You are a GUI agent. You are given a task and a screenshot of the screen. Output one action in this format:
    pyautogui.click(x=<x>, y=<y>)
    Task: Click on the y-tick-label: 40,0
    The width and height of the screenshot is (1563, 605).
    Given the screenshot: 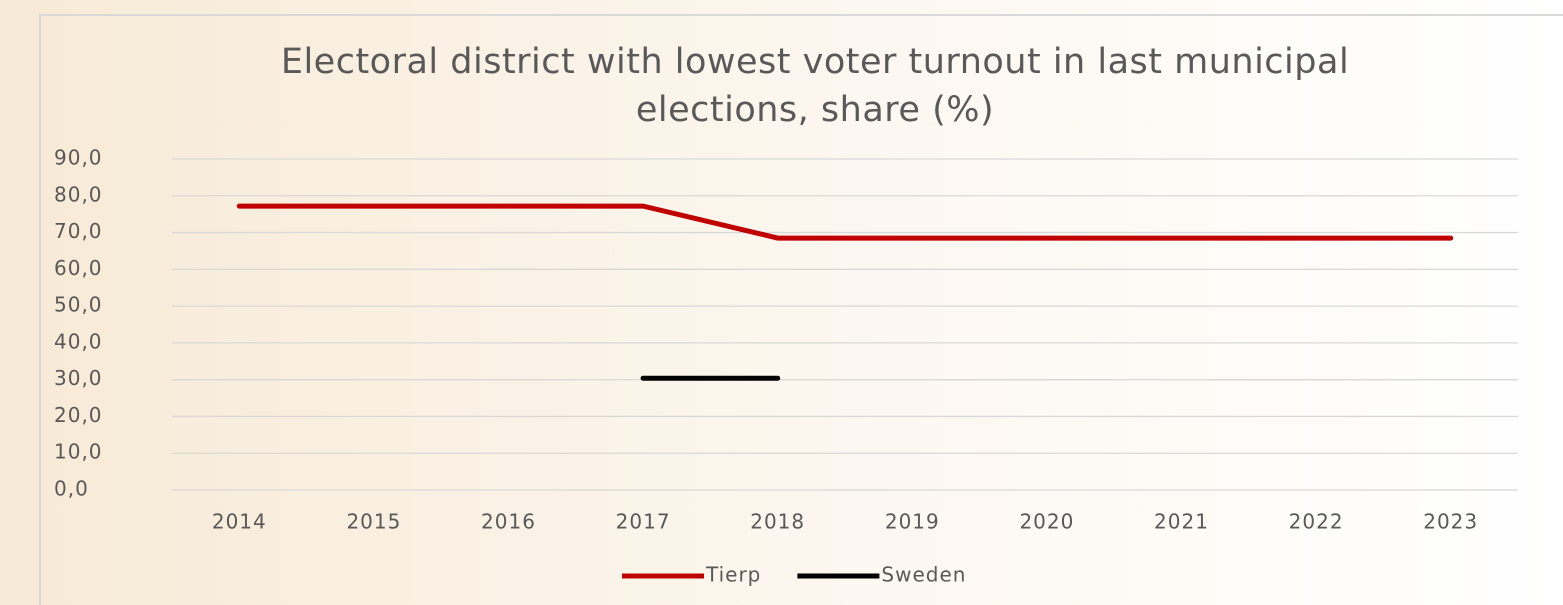 What is the action you would take?
    pyautogui.click(x=78, y=341)
    